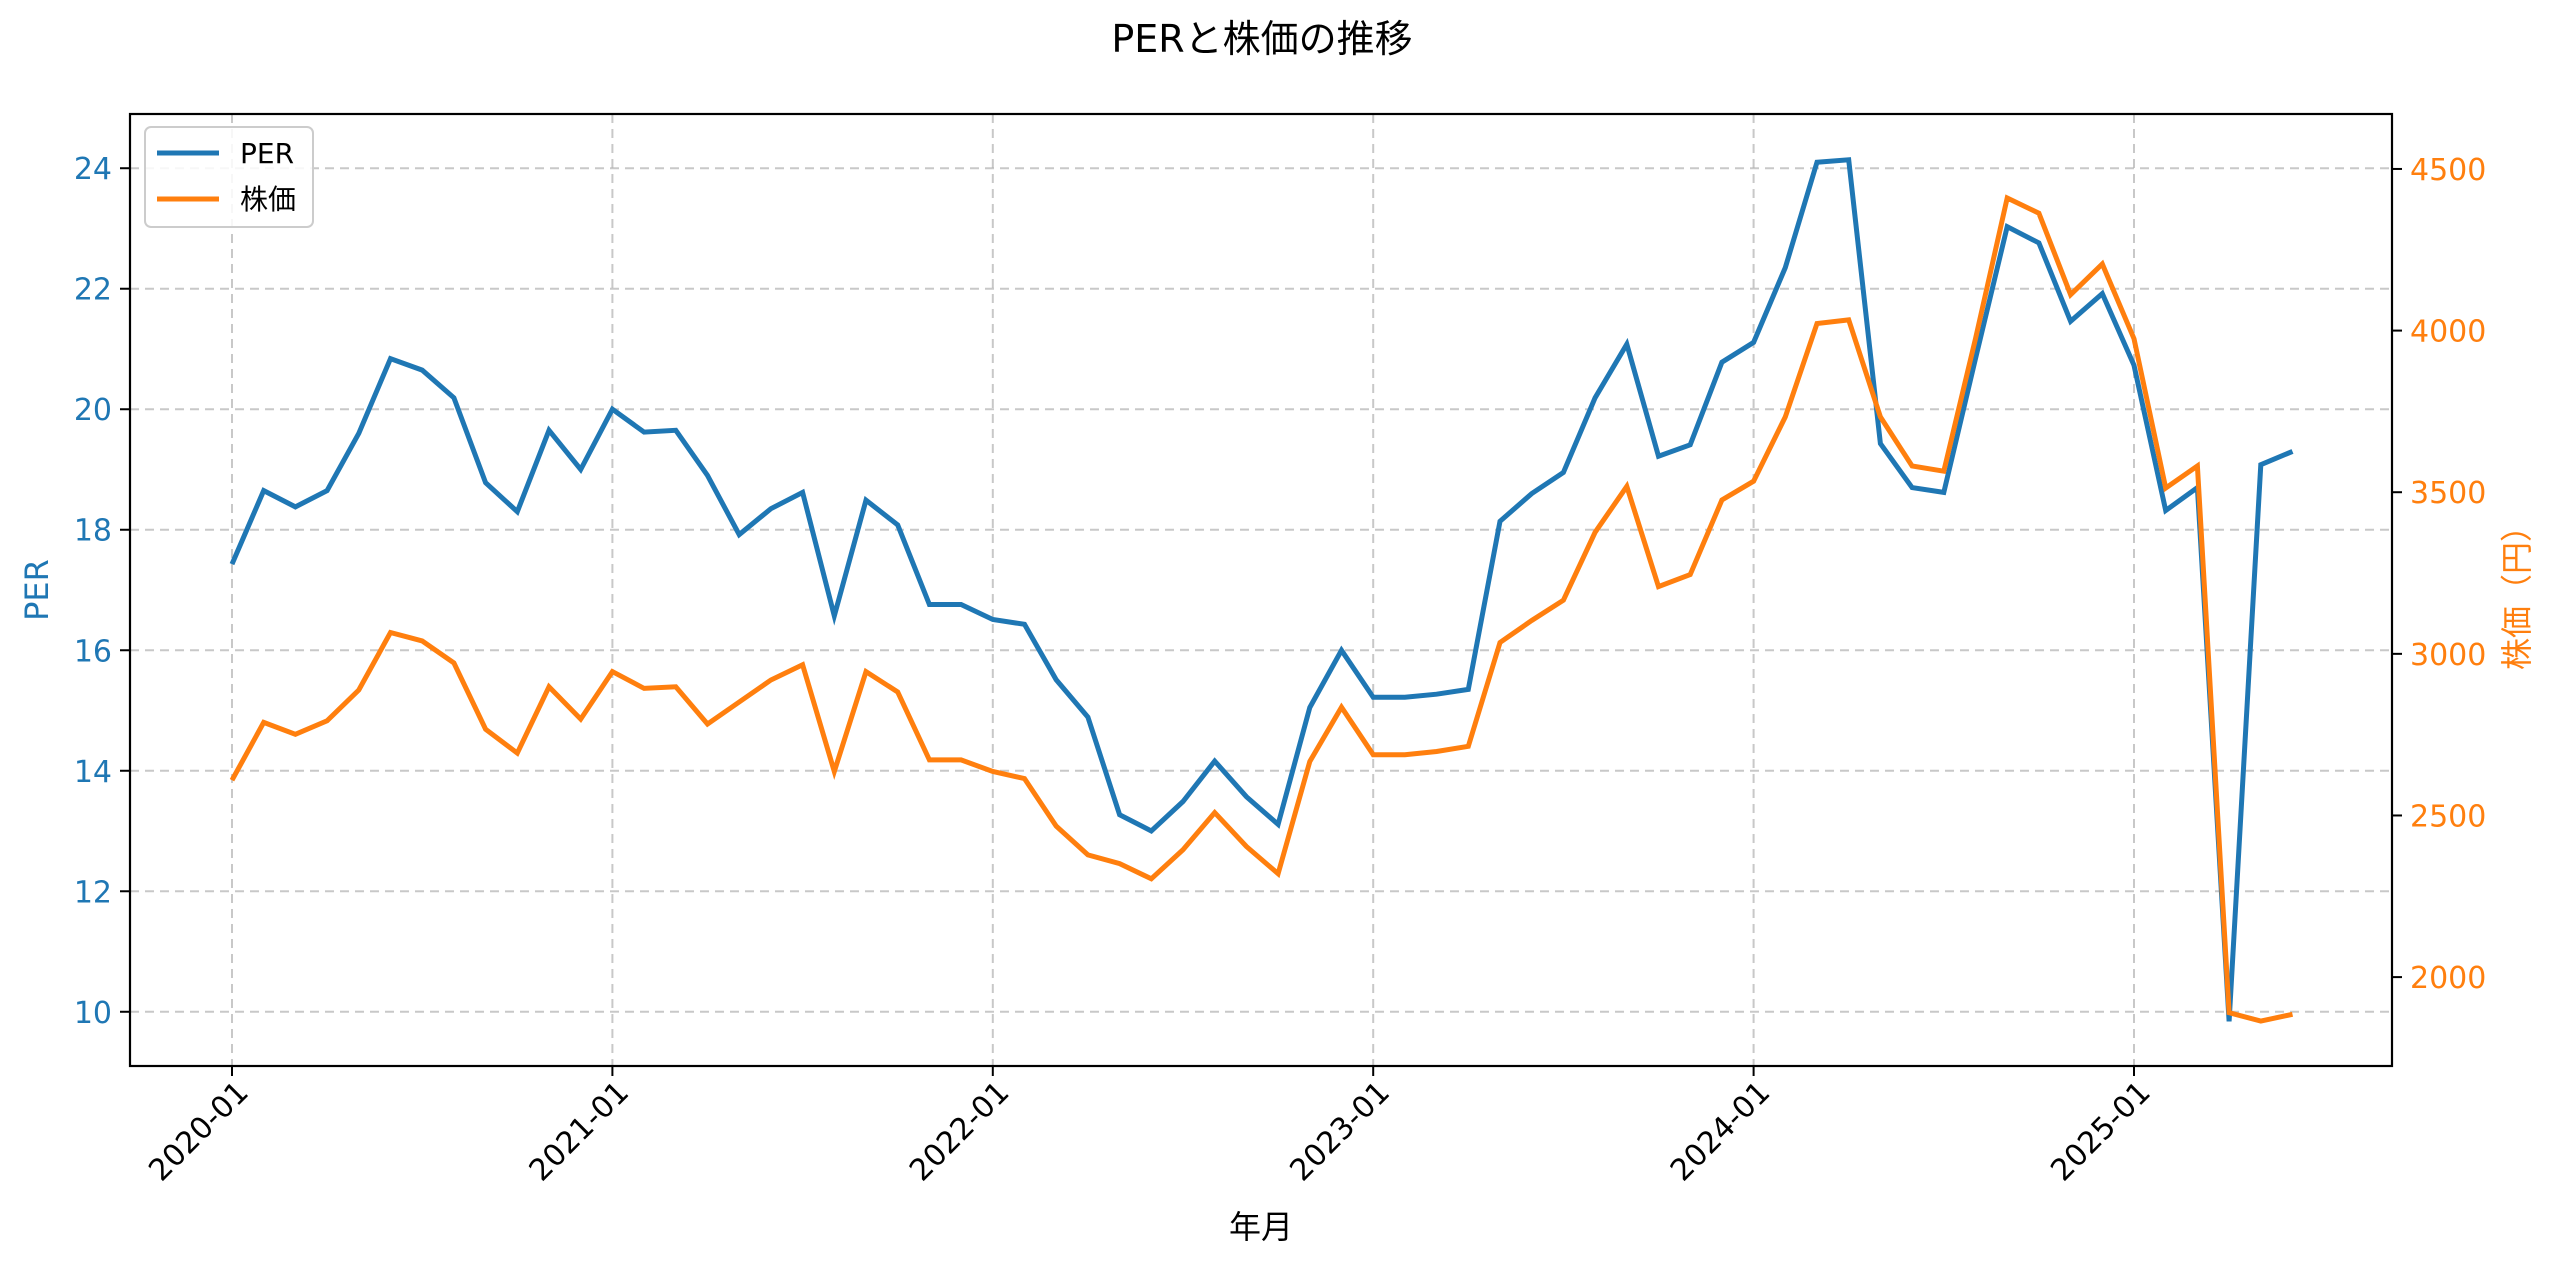  I want to click on x-tick-label: 2021-01, so click(579, 1131).